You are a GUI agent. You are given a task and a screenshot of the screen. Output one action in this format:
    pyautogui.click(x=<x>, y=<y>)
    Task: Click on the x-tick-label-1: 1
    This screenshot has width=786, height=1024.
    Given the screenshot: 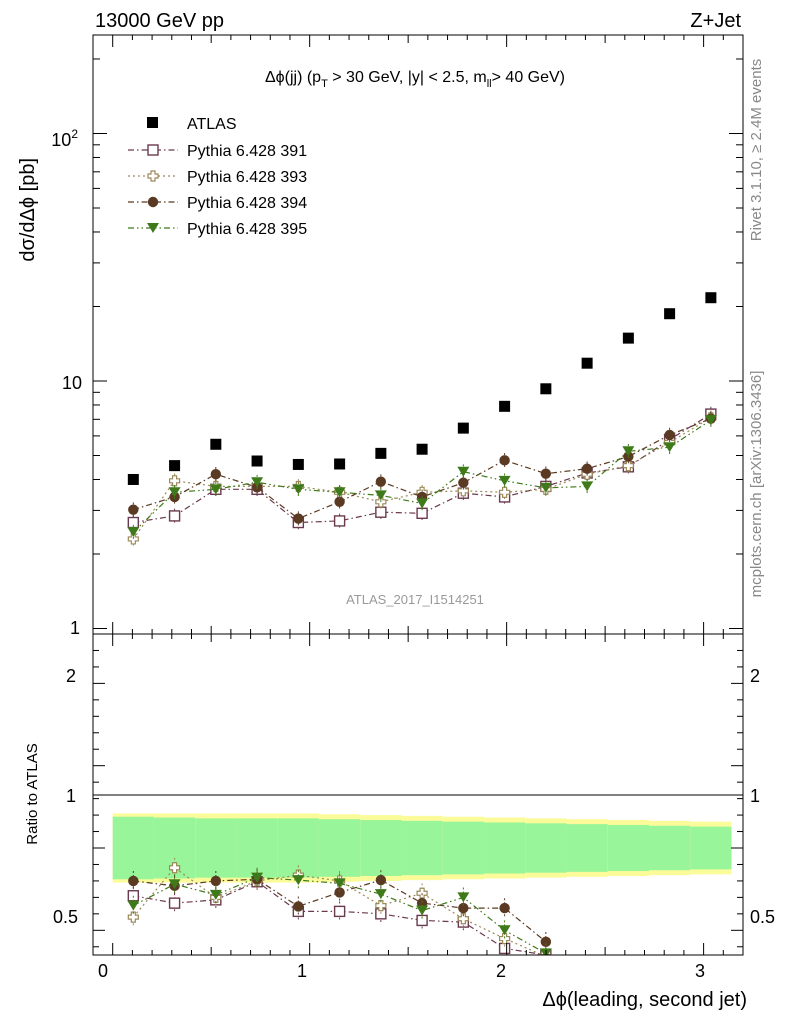 What is the action you would take?
    pyautogui.click(x=302, y=971)
    